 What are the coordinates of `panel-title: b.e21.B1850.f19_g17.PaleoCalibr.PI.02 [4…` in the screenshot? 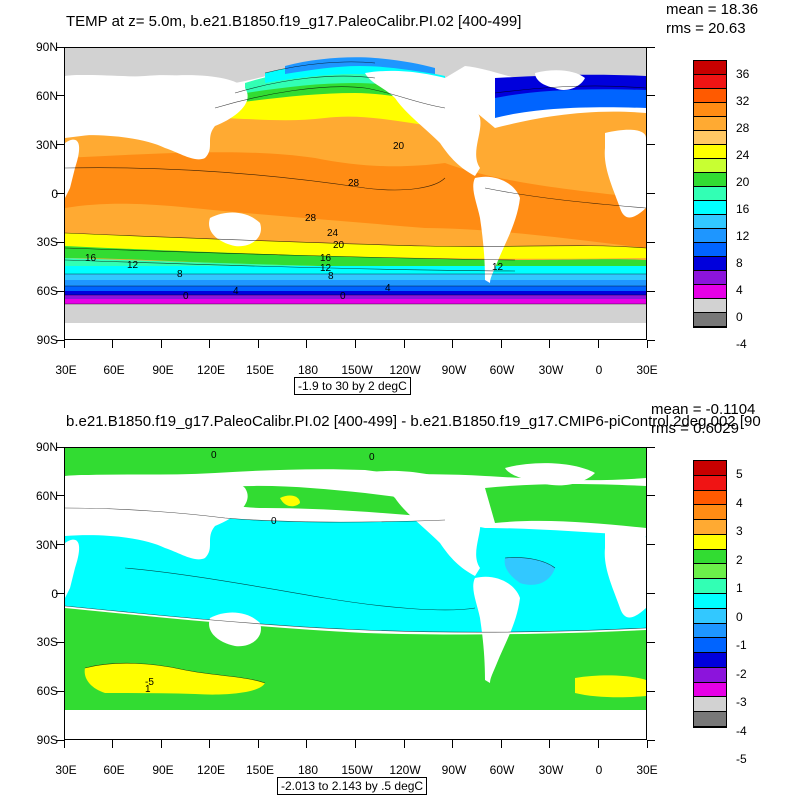 It's located at (413, 421).